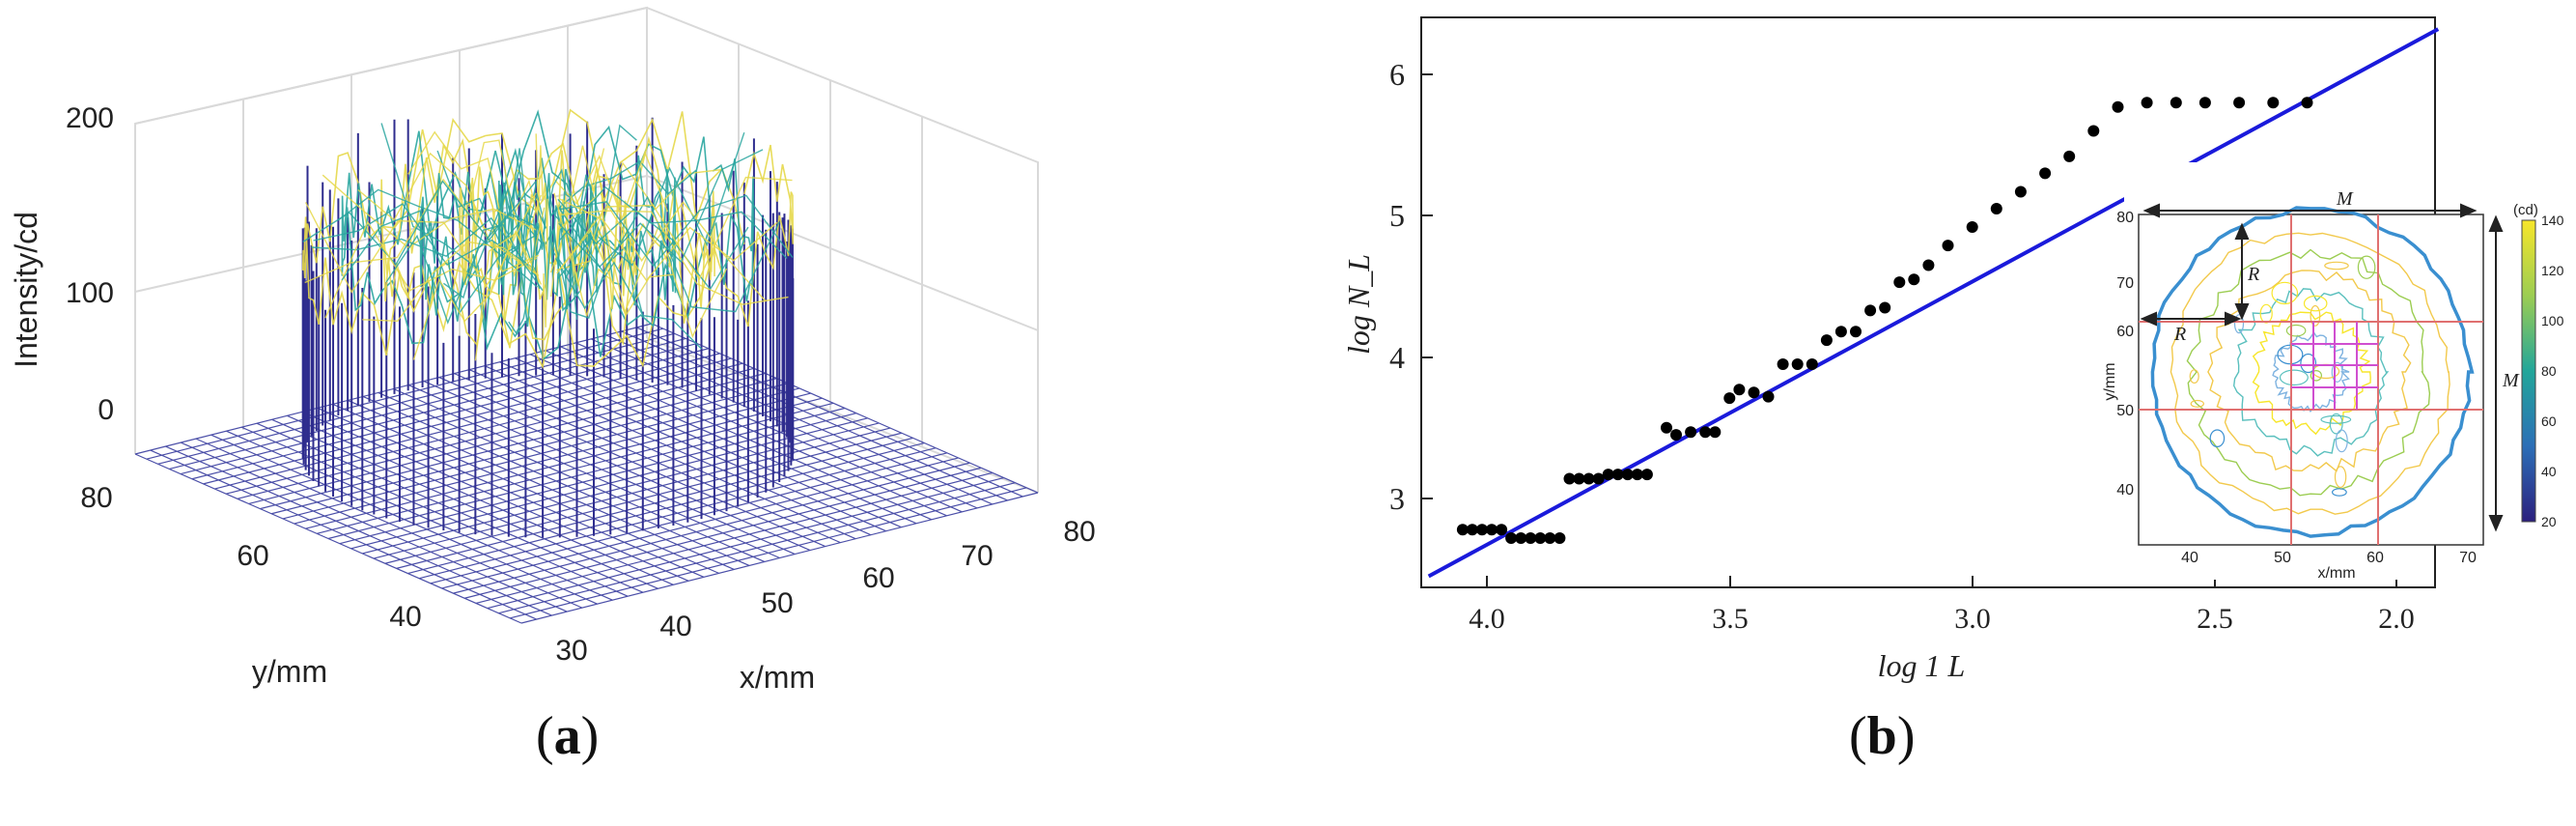  Describe the element at coordinates (2125, 411) in the screenshot. I see `inset-y-tick-50: 50` at that location.